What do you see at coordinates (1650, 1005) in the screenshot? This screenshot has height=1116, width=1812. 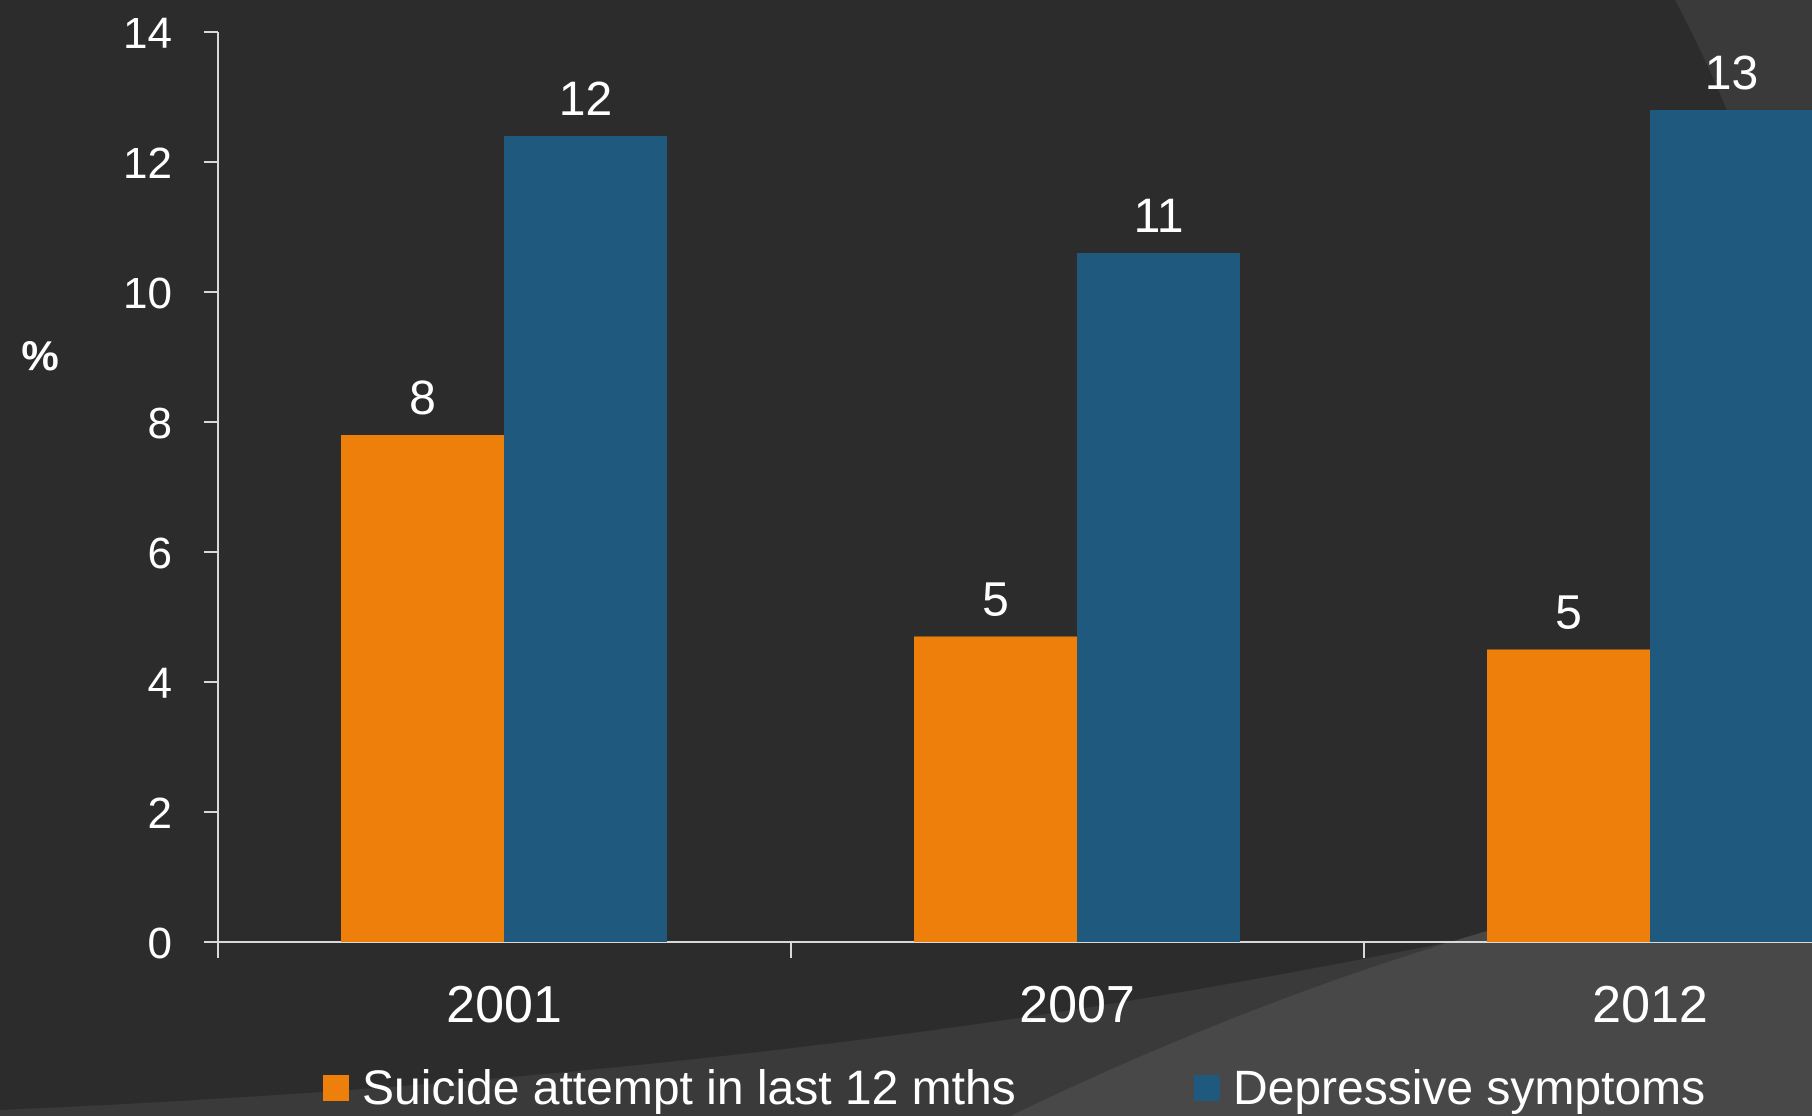 I see `x-tick-label-2012: 2012` at bounding box center [1650, 1005].